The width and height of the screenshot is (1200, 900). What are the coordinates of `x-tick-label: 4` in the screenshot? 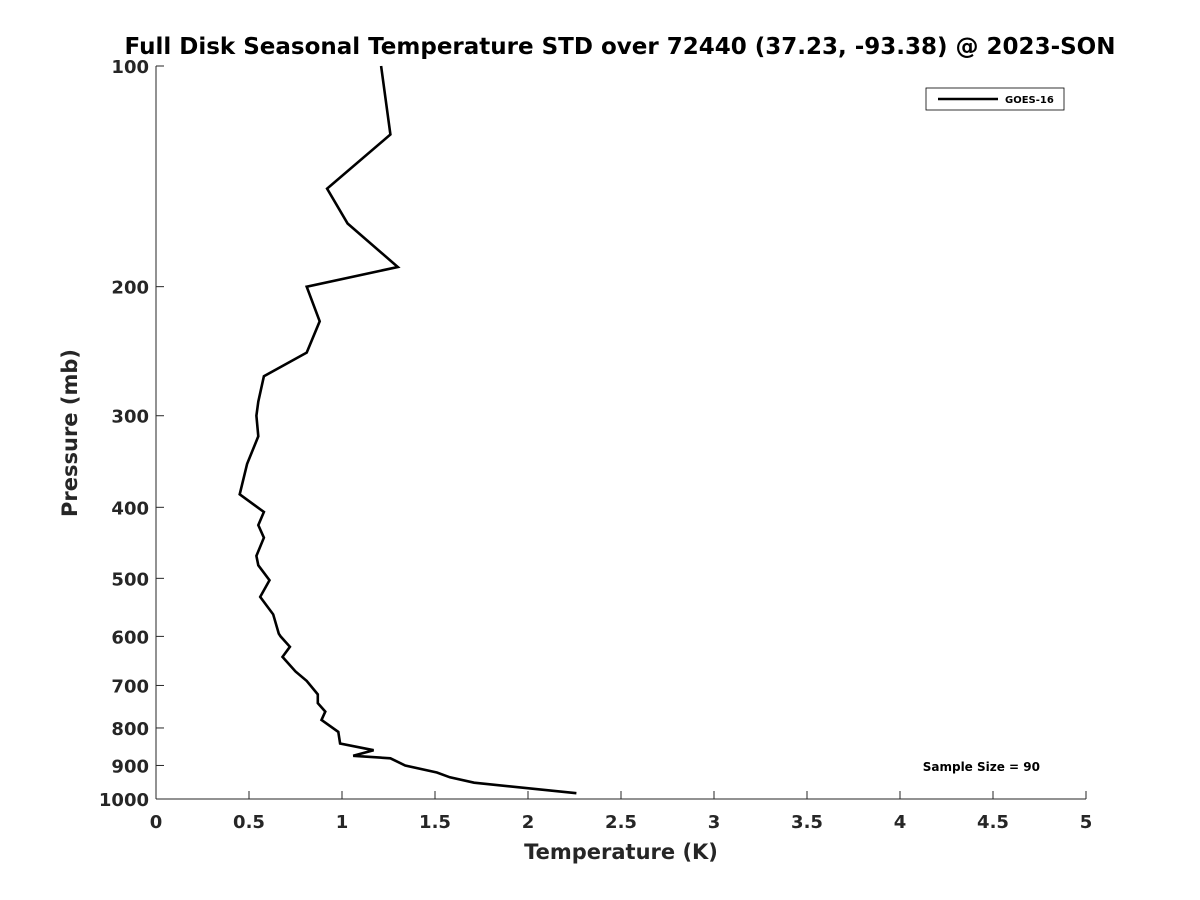 It's located at (900, 822).